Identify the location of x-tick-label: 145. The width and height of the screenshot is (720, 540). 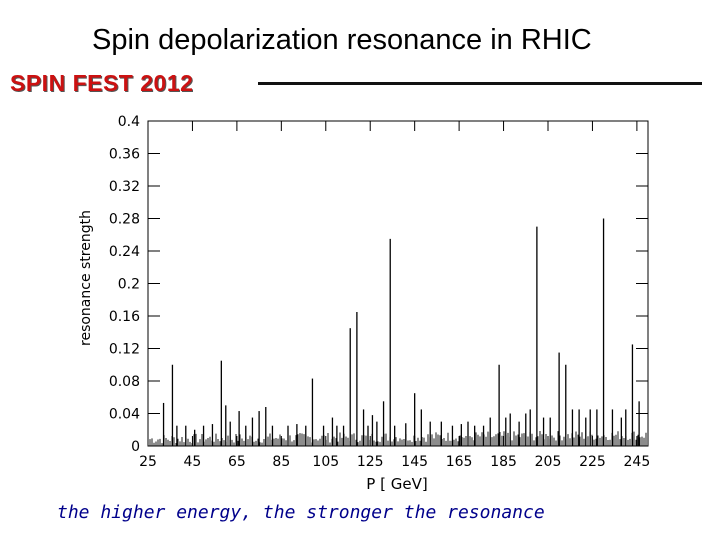
(414, 462).